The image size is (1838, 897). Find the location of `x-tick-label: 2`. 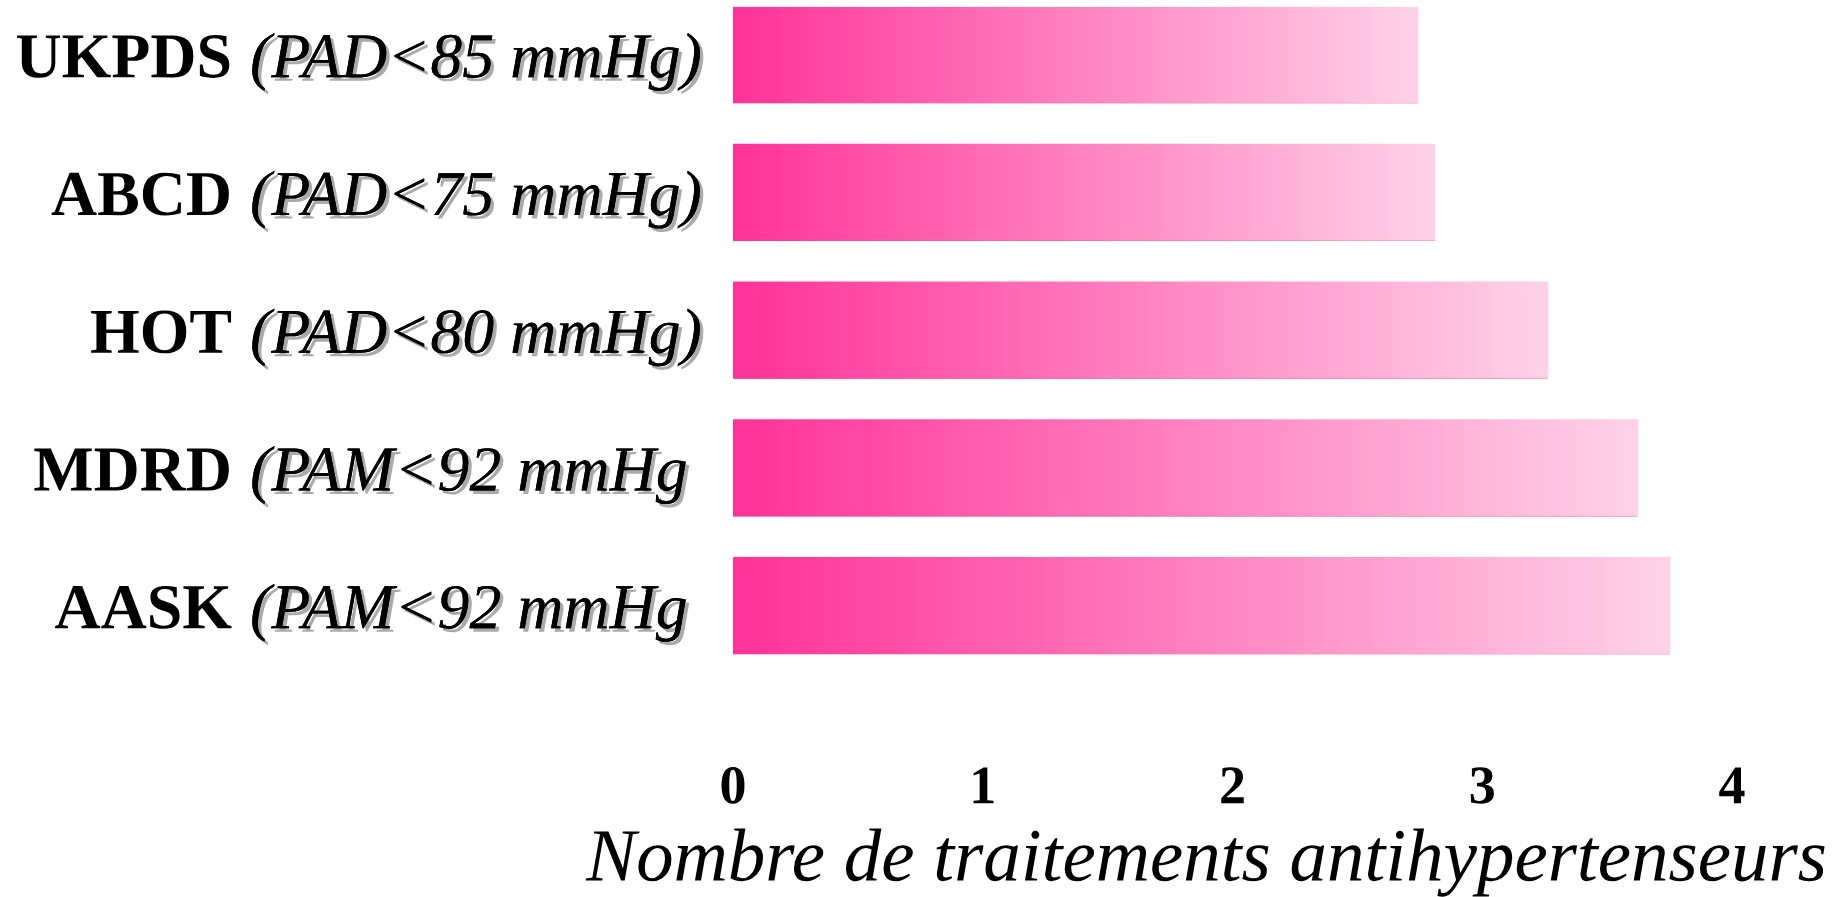

x-tick-label: 2 is located at coordinates (1232, 785).